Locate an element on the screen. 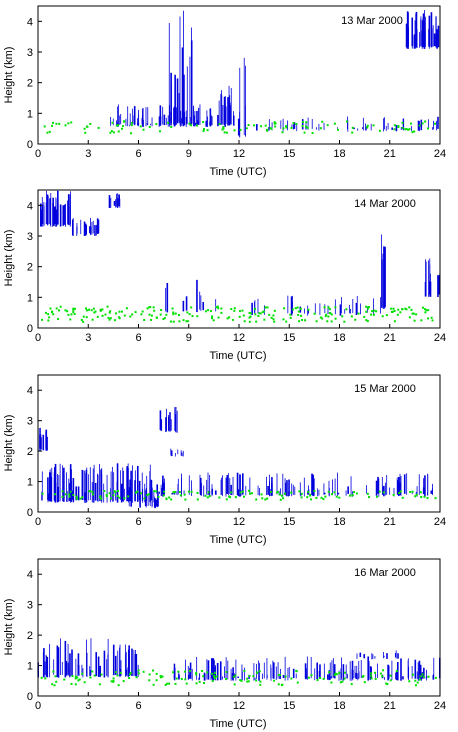 The width and height of the screenshot is (458, 732). x-tick-label: 3 is located at coordinates (88, 522).